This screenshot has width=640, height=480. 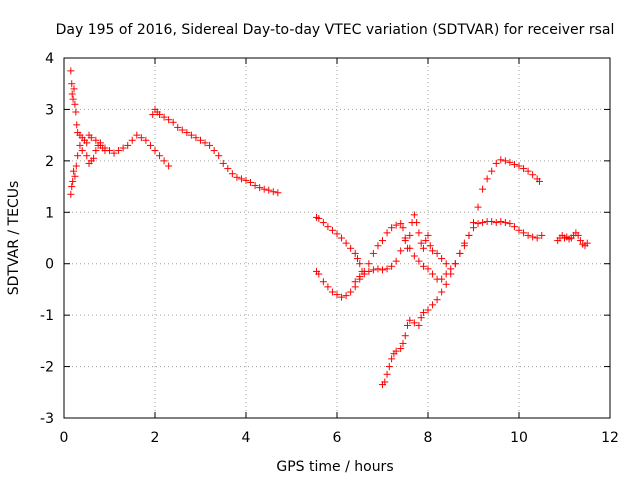 I want to click on x-tick-label: 8, so click(x=428, y=438).